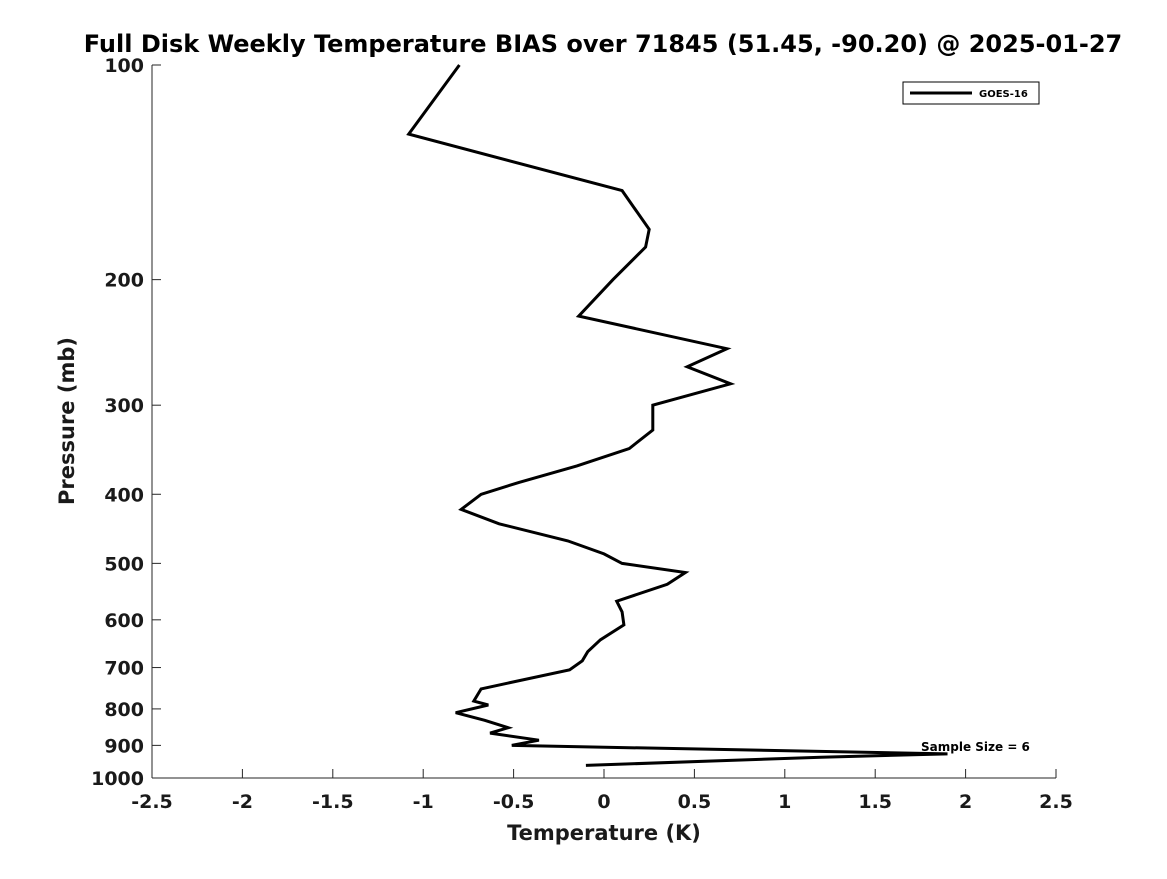 The image size is (1167, 879). Describe the element at coordinates (124, 495) in the screenshot. I see `y-tick-label: 400` at that location.